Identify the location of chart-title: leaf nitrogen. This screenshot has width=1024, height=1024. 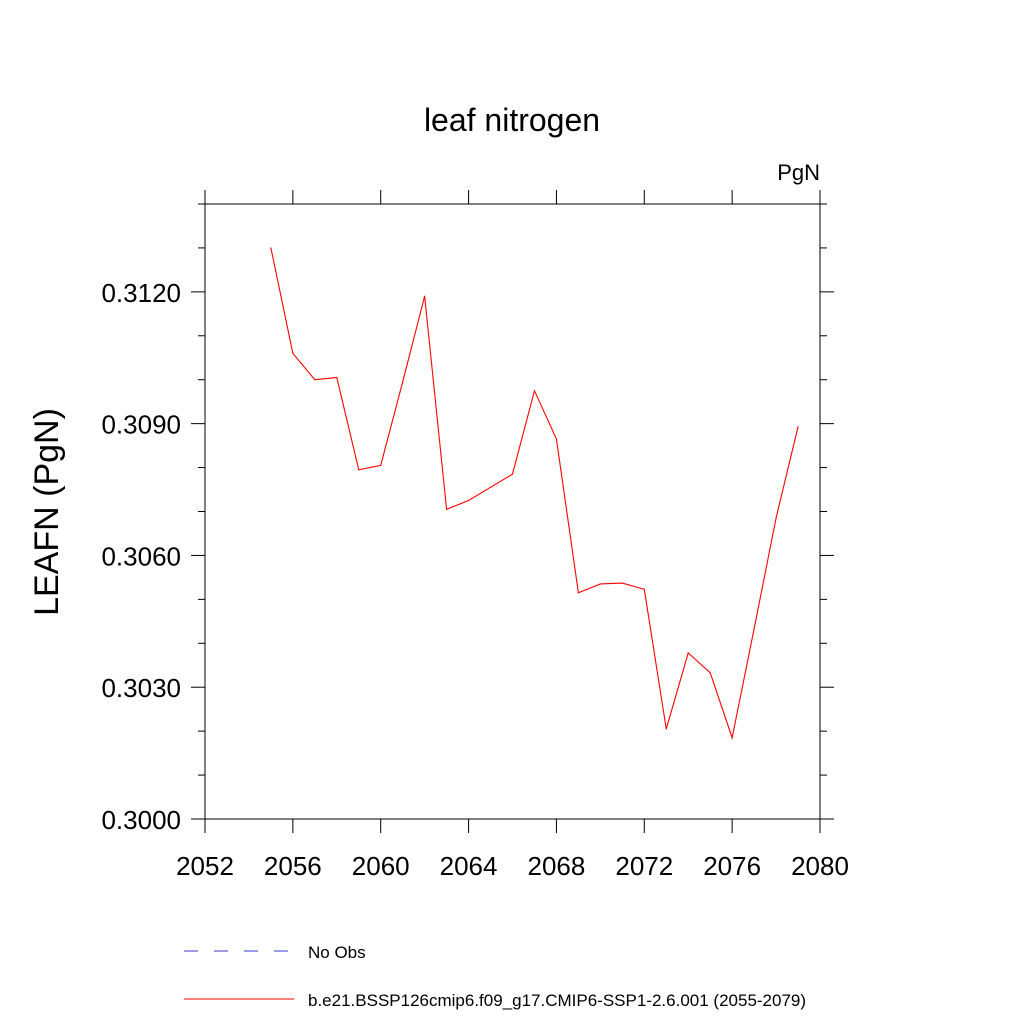
(512, 120).